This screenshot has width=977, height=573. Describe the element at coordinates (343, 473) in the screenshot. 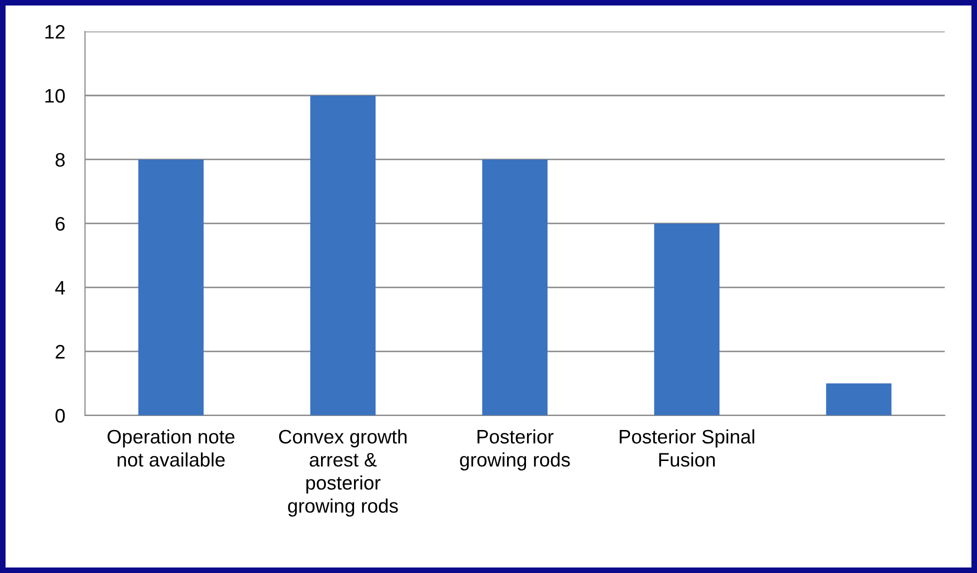

I see `x-tick-label: Convex growth arrest & posterior growing rods` at that location.